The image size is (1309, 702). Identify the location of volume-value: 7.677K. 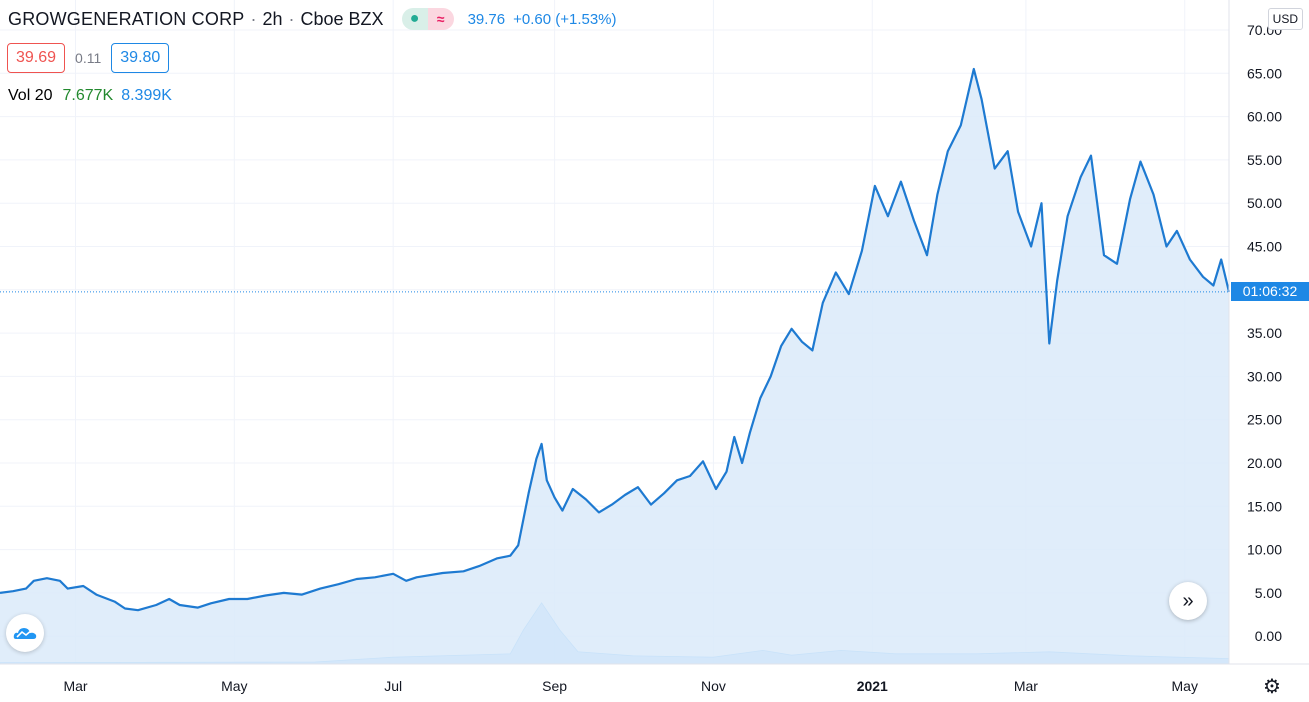
(88, 95).